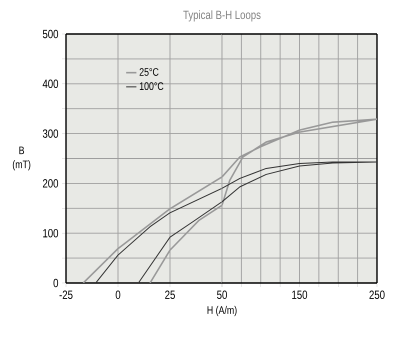 This screenshot has width=400, height=346. What do you see at coordinates (50, 84) in the screenshot?
I see `y-tick-label: 400` at bounding box center [50, 84].